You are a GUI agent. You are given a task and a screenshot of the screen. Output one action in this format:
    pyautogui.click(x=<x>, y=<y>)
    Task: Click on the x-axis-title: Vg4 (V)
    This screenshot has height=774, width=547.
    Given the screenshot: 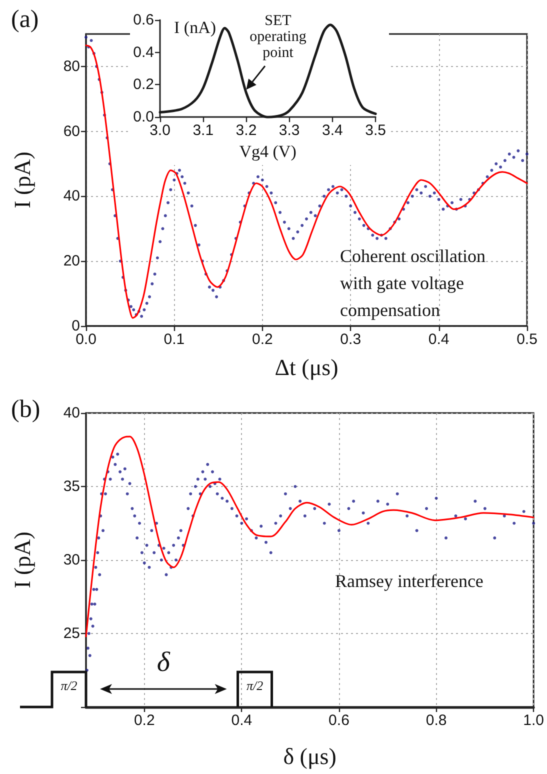 What is the action you would take?
    pyautogui.click(x=267, y=151)
    